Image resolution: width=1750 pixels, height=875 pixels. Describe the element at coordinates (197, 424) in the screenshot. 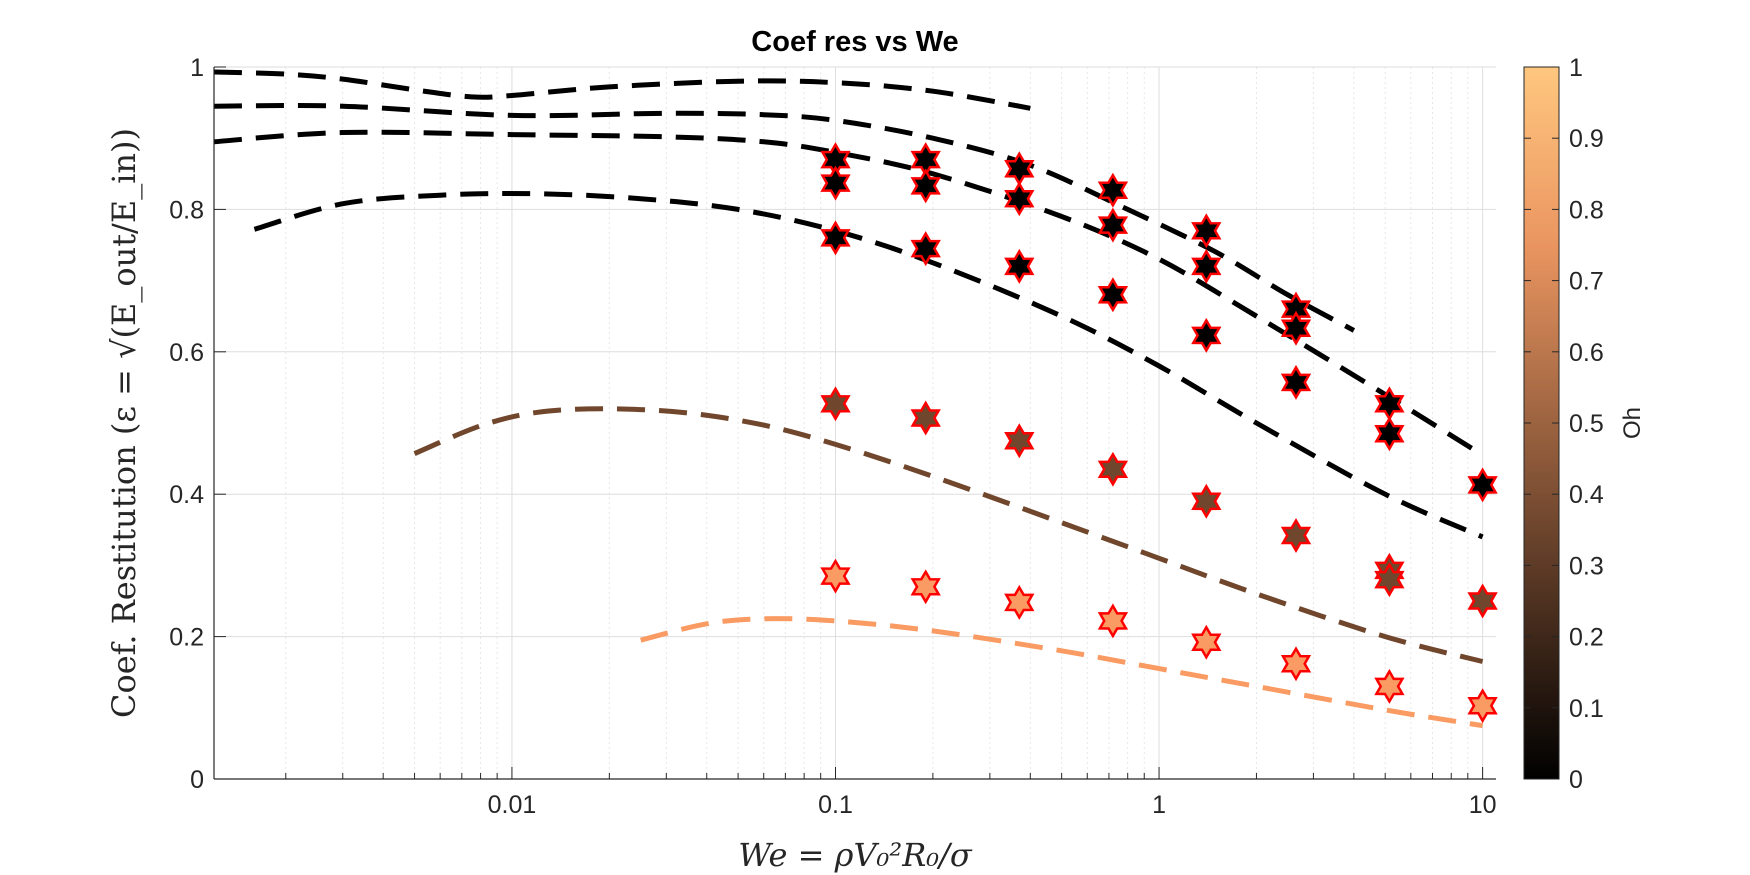

I see `y-ticks: 0 0.2 0.4 0.6 0.8 1` at that location.